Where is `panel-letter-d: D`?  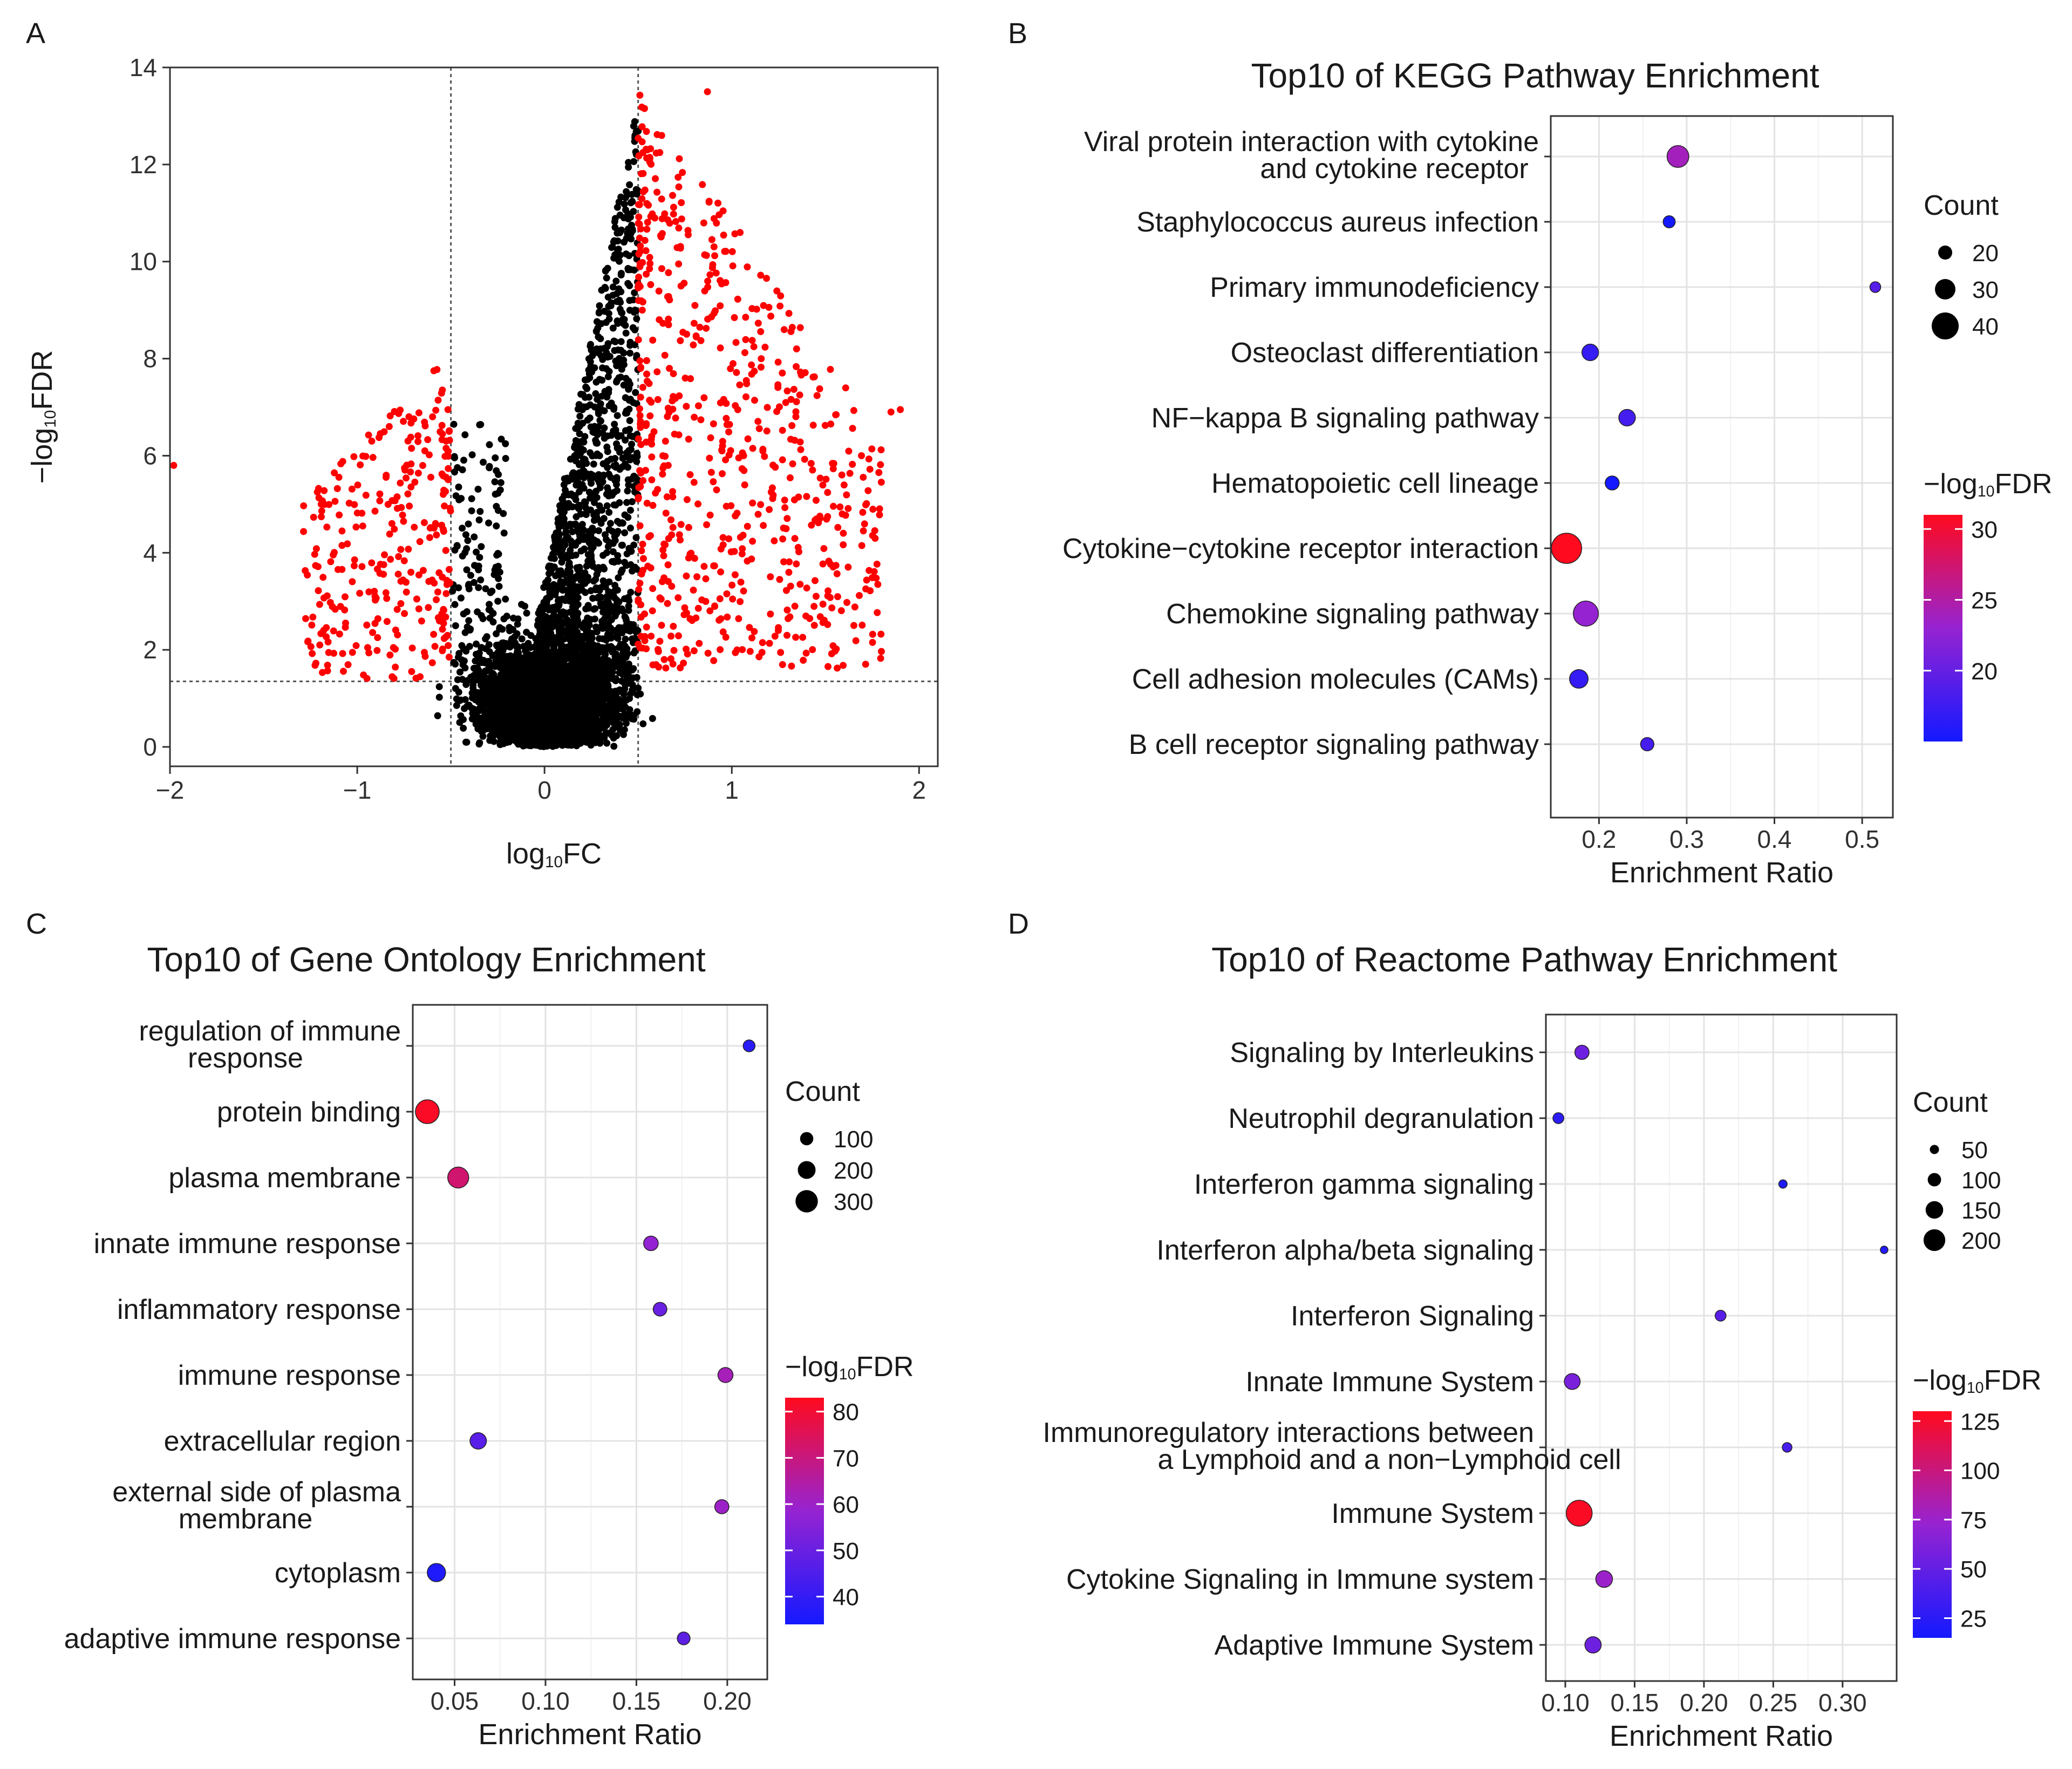 panel-letter-d: D is located at coordinates (1018, 924).